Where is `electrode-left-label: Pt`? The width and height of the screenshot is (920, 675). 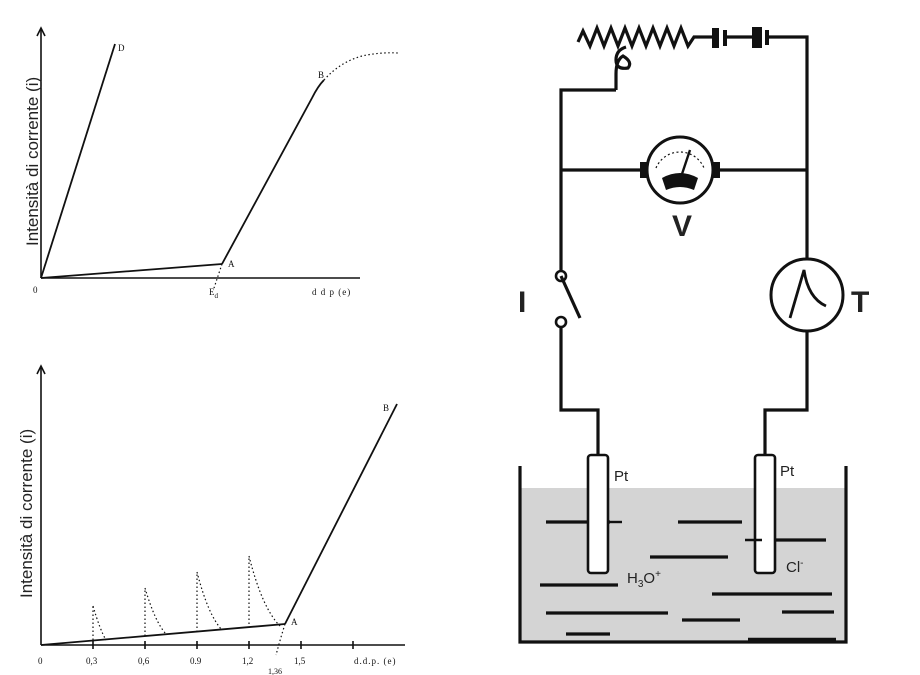 electrode-left-label: Pt is located at coordinates (621, 476).